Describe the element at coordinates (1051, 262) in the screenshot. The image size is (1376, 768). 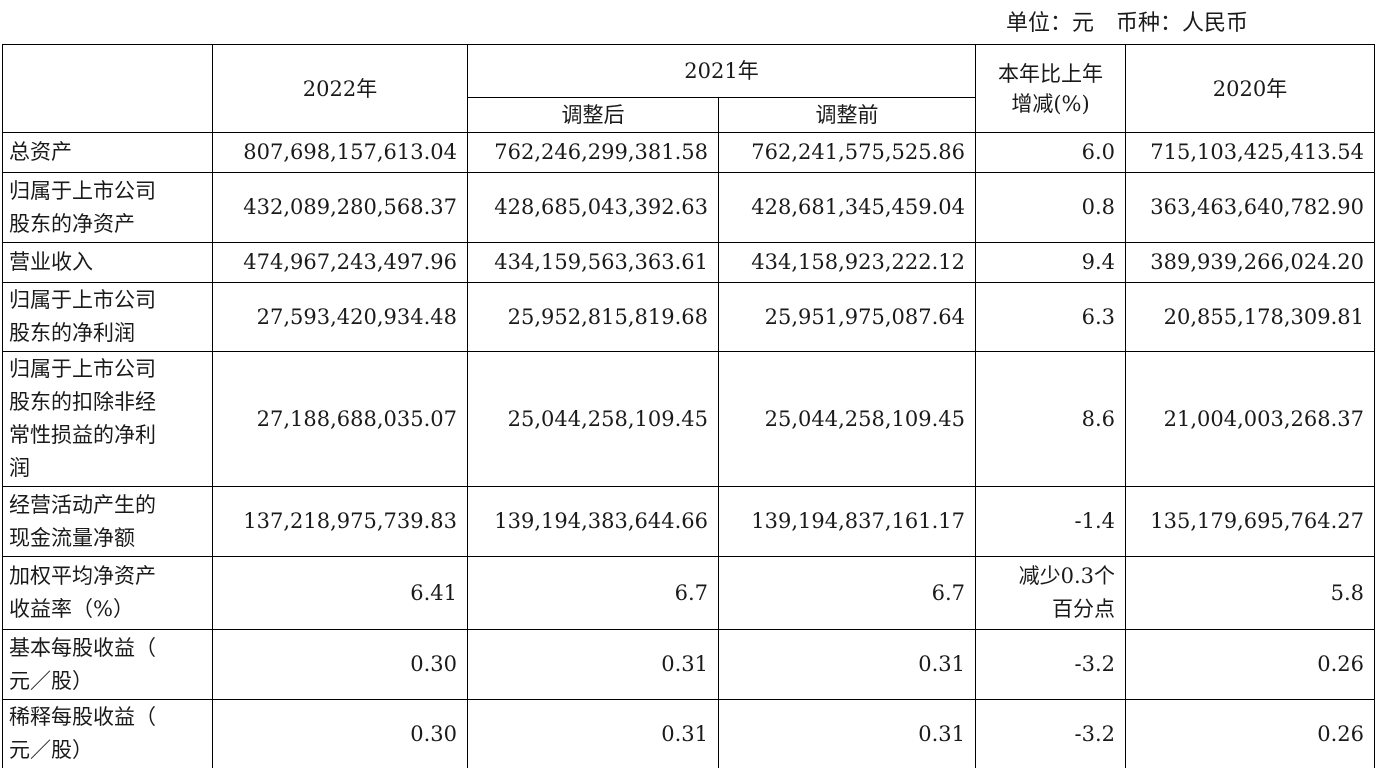
I see `cell-change: 9.4` at that location.